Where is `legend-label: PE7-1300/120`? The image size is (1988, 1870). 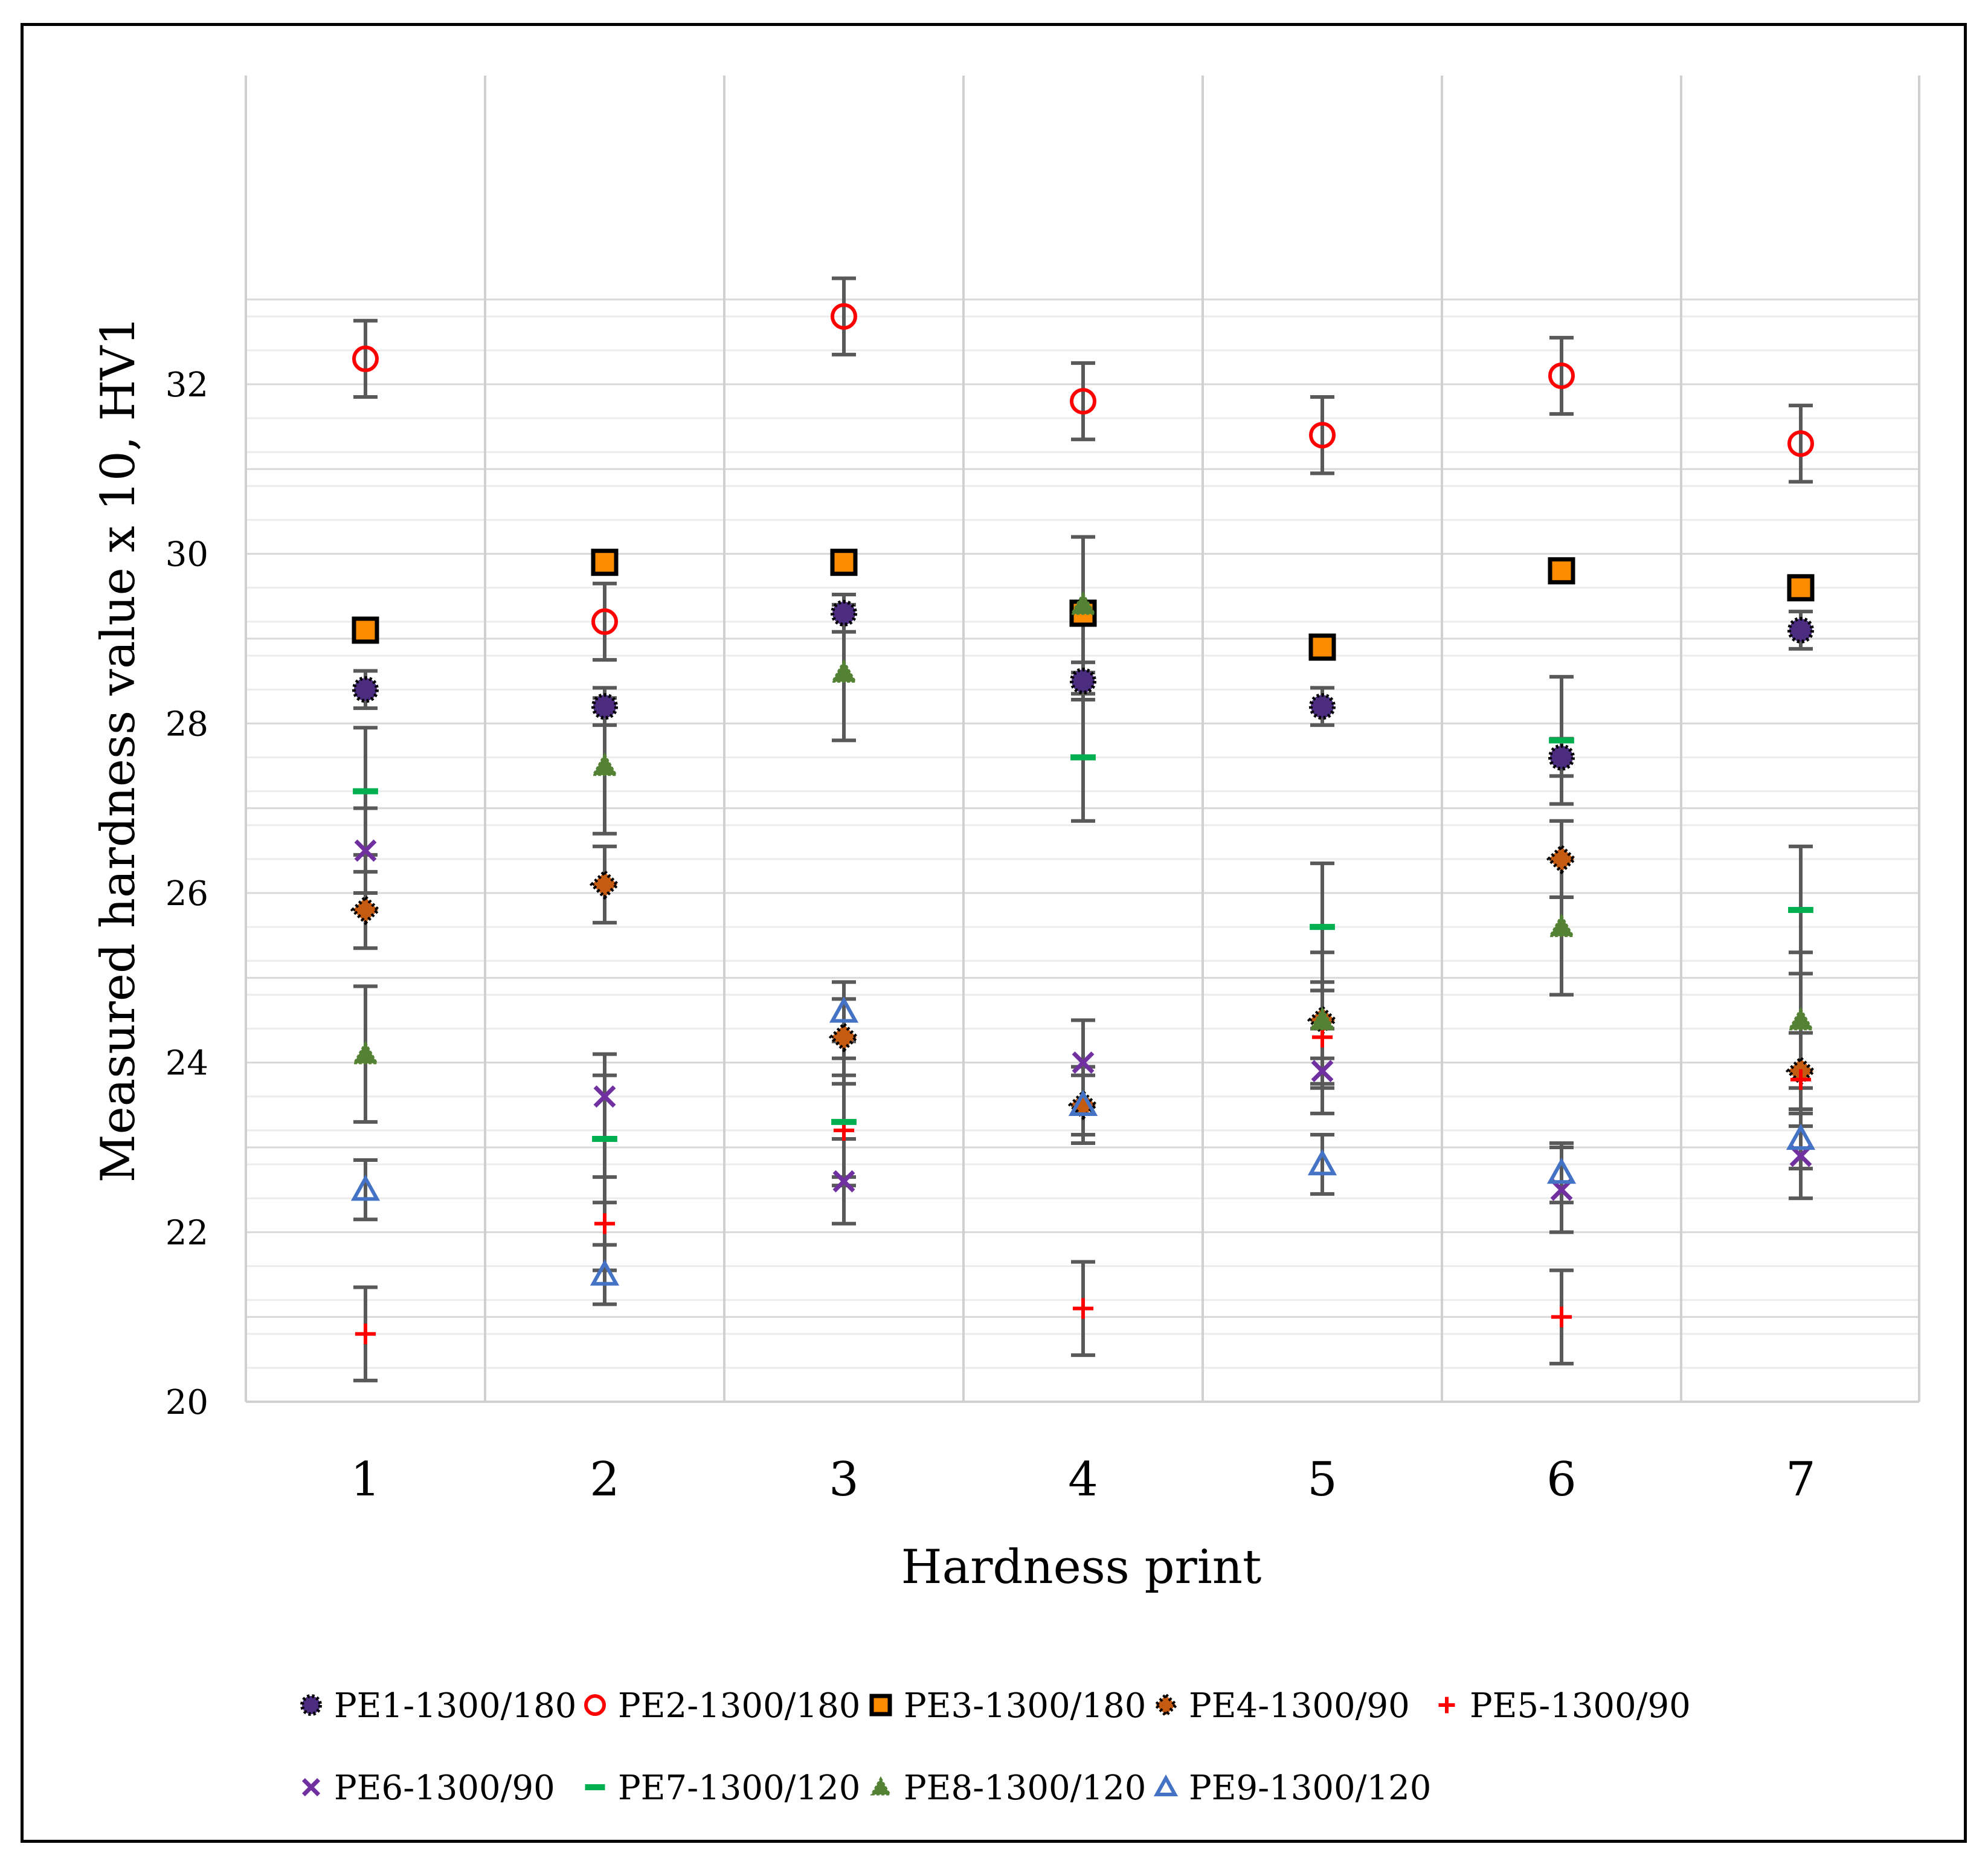
legend-label: PE7-1300/120 is located at coordinates (739, 1788).